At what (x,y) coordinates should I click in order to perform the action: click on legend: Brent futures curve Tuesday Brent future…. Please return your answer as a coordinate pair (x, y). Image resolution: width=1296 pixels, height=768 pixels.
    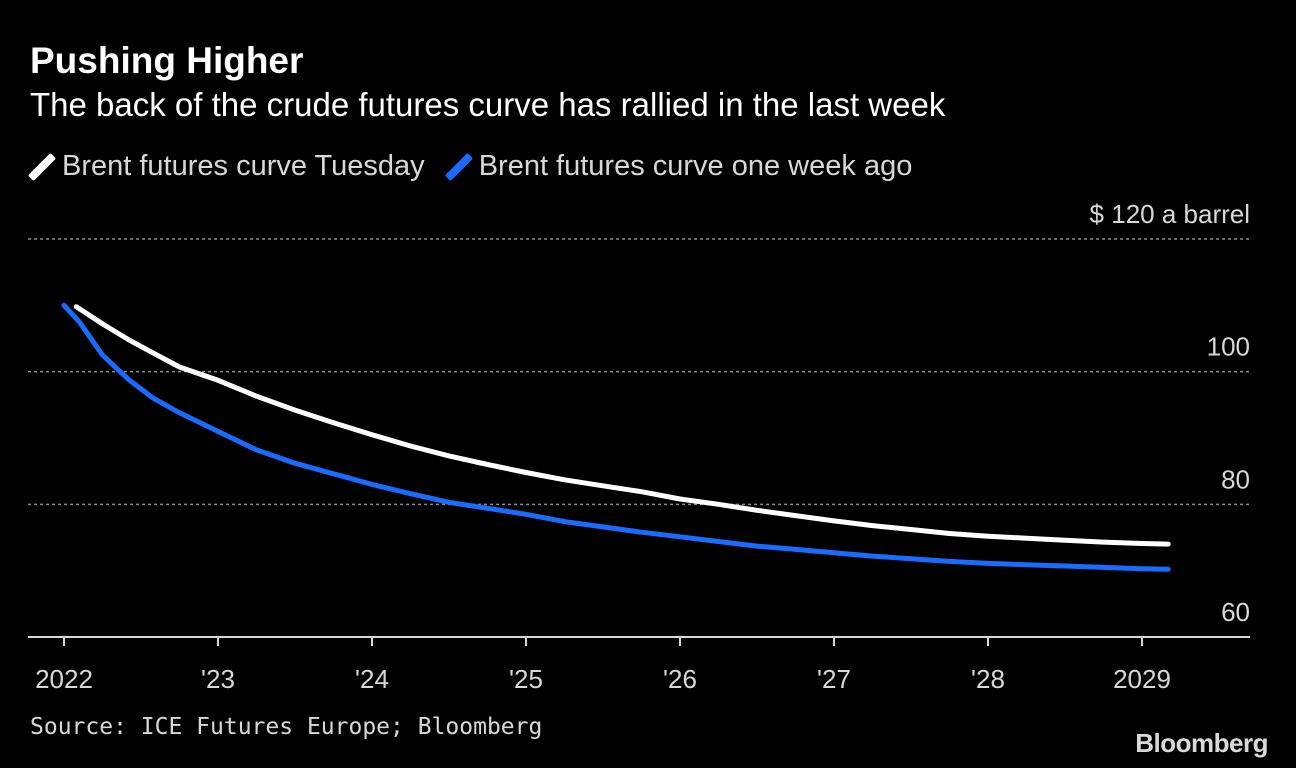
    Looking at the image, I should click on (480, 166).